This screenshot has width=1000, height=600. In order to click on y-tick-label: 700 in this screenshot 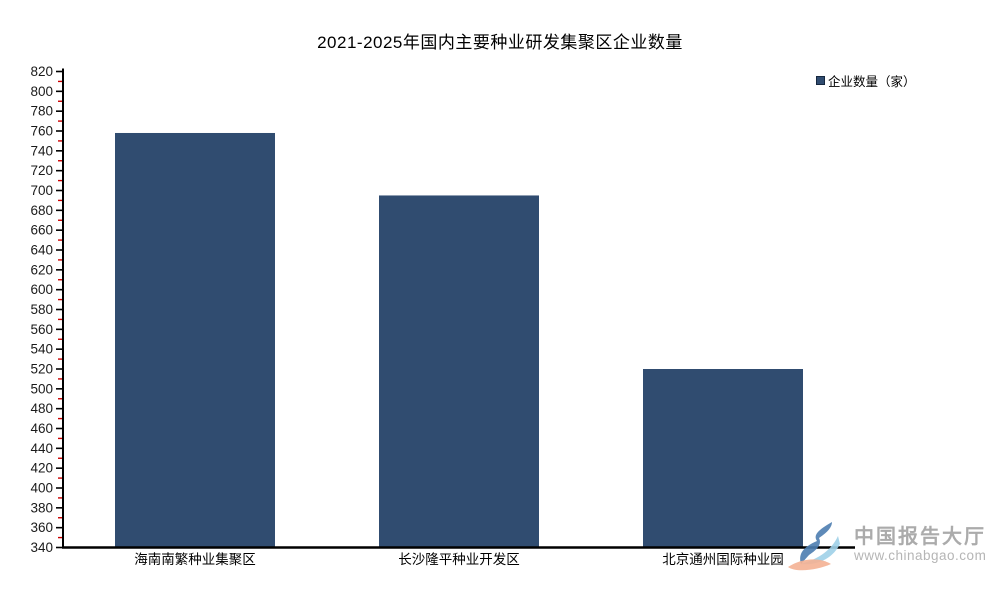, I will do `click(41, 190)`.